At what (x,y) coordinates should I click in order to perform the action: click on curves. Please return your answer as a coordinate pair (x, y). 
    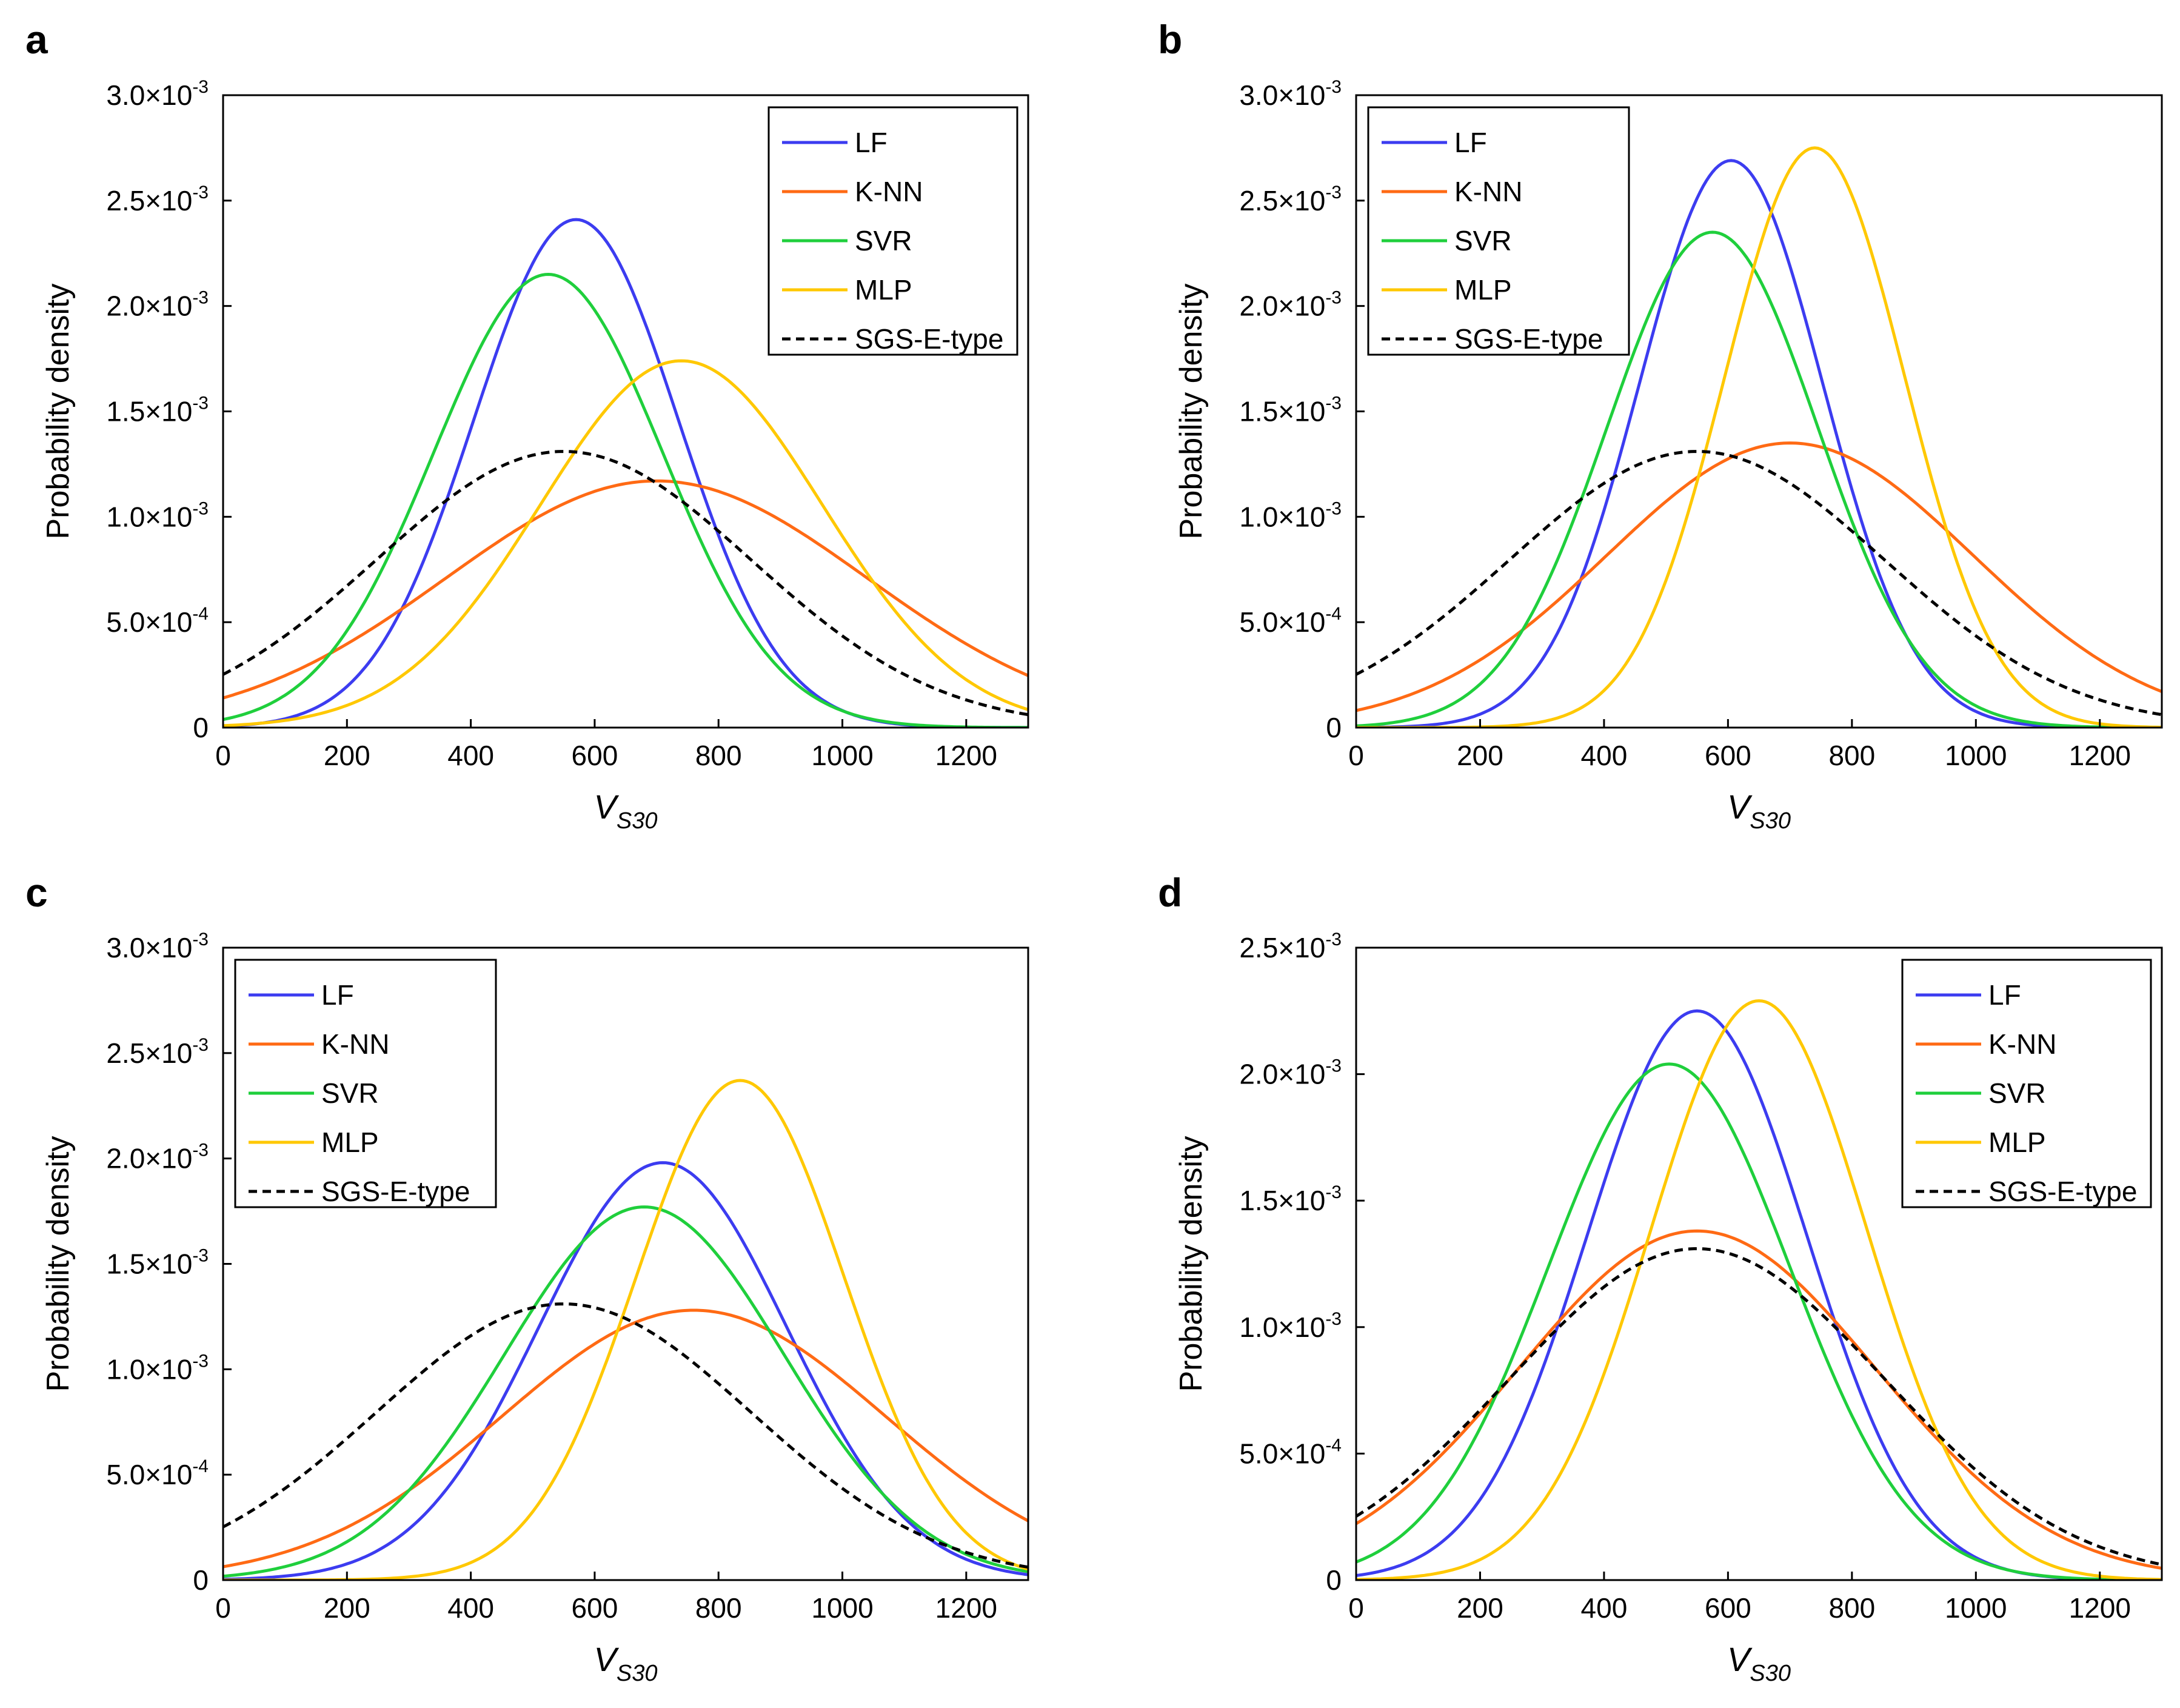
    Looking at the image, I should click on (1759, 437).